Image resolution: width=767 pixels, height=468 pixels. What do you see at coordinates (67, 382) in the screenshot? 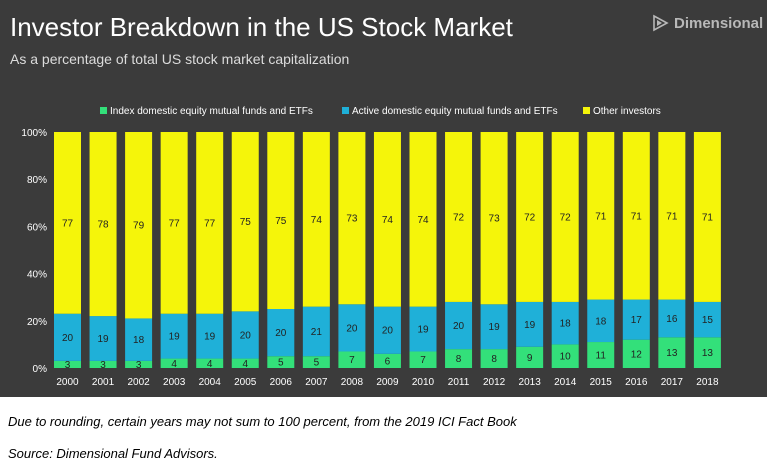
I see `x-tick-label: 2000` at bounding box center [67, 382].